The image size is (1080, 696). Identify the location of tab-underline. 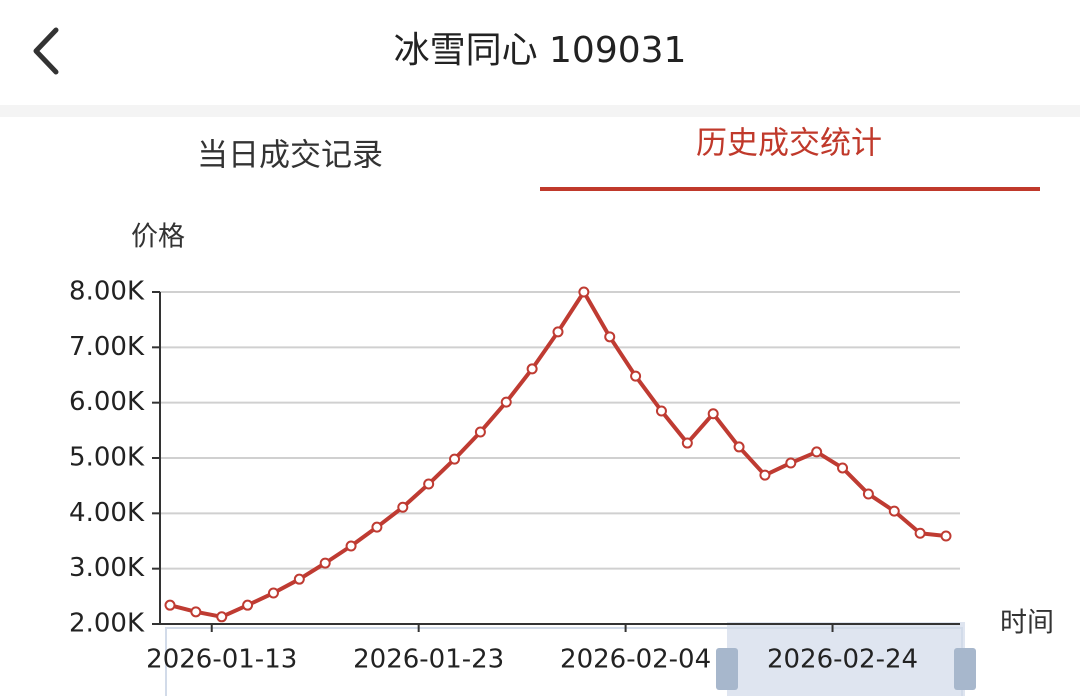
(790, 189).